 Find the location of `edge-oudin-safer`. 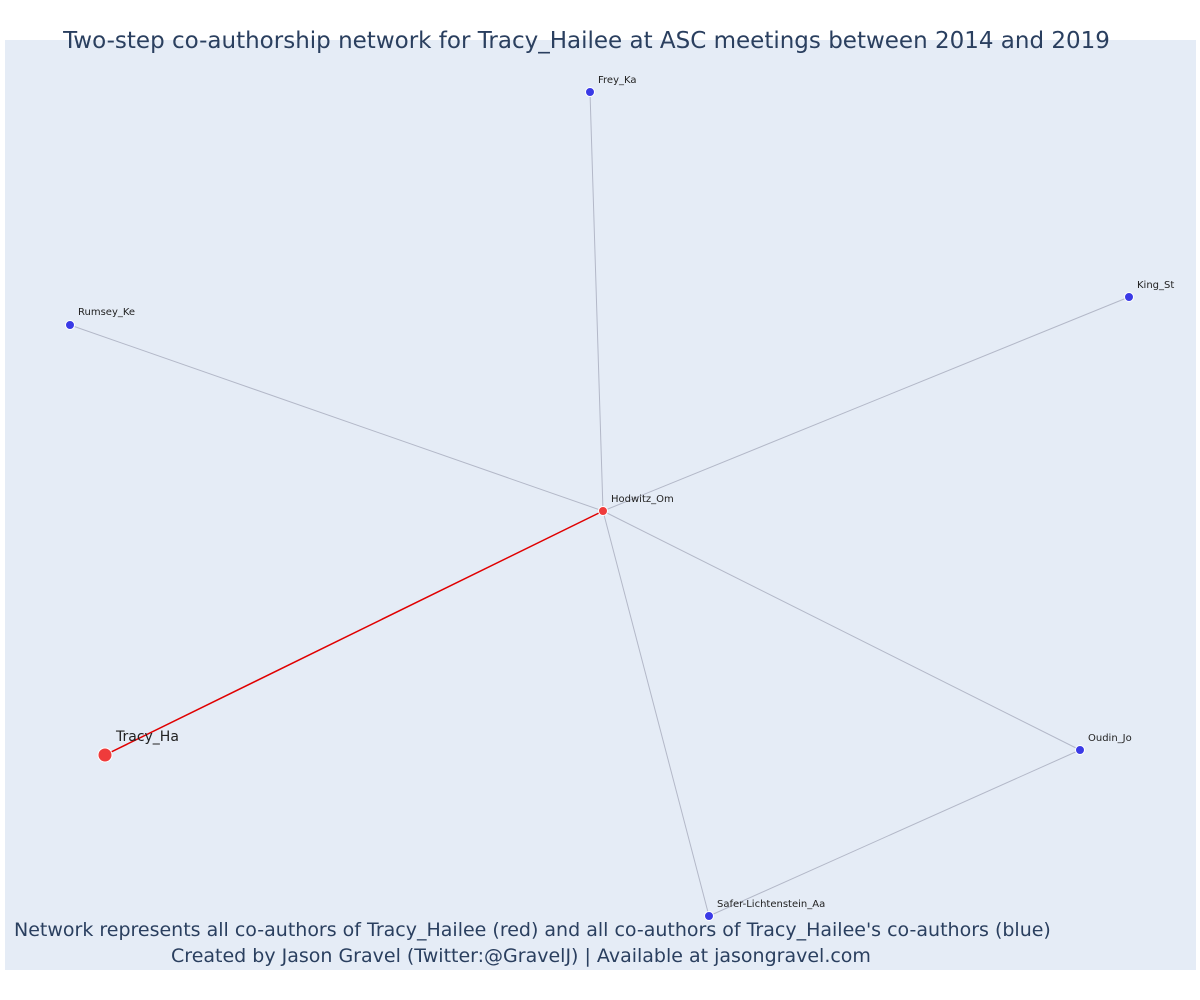

edge-oudin-safer is located at coordinates (894, 833).